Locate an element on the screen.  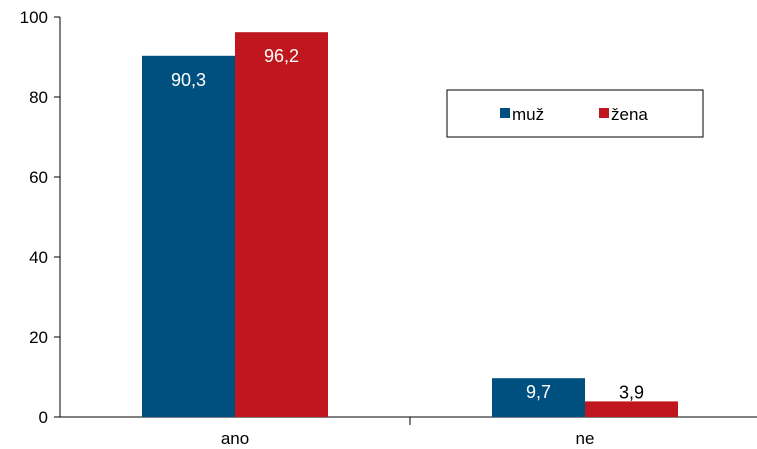
legend-swatch-muz is located at coordinates (505, 113).